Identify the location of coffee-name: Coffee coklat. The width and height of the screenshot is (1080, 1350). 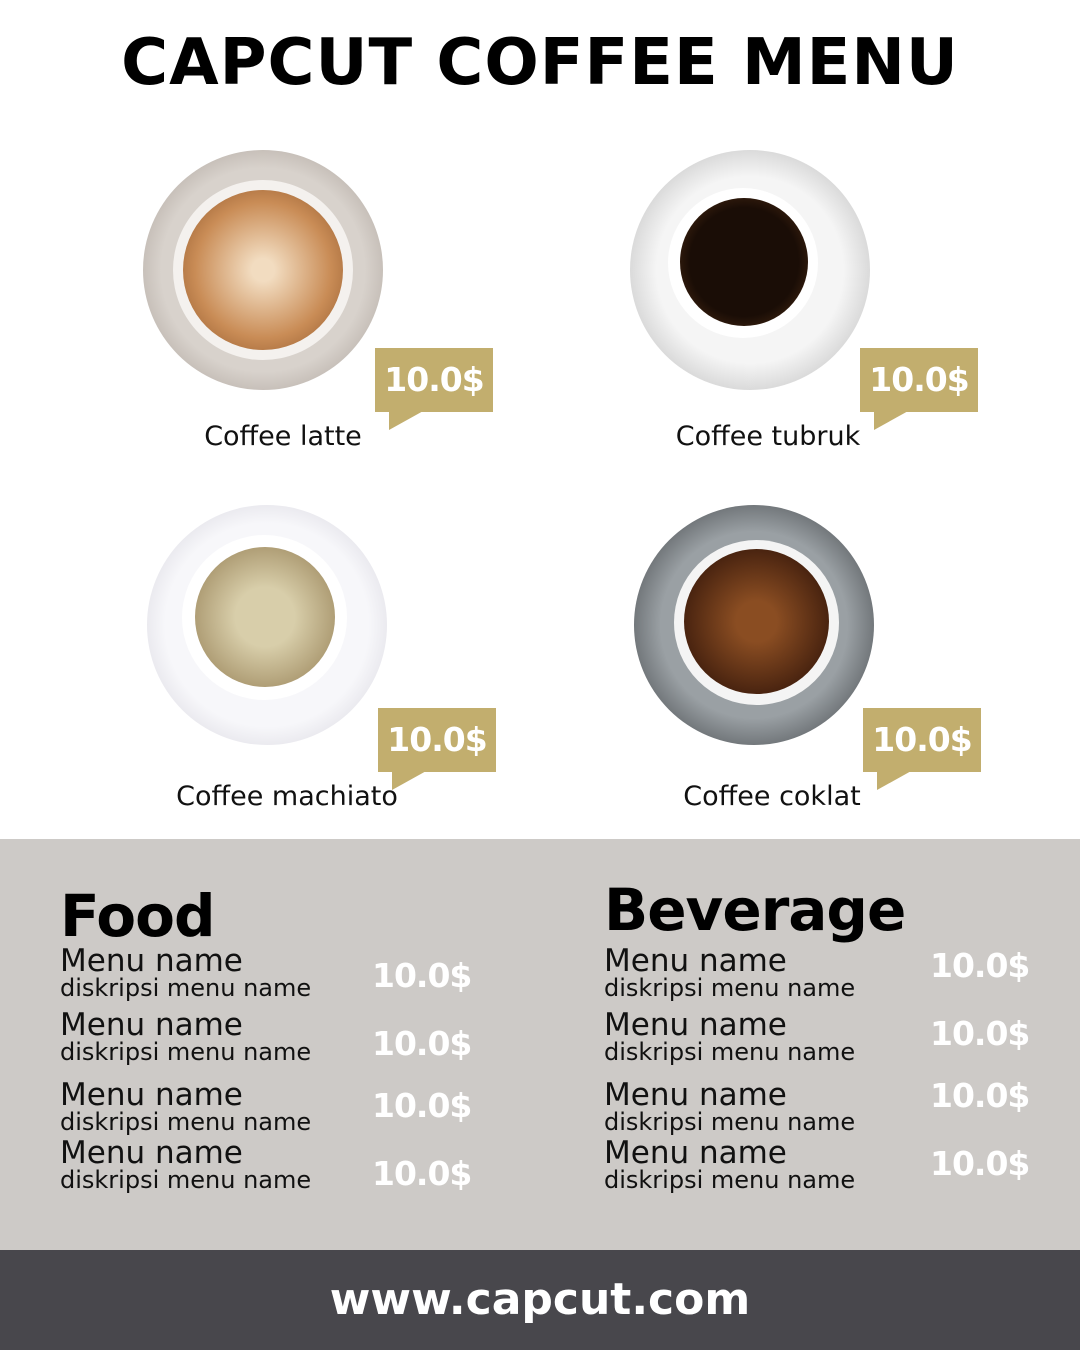
(772, 796).